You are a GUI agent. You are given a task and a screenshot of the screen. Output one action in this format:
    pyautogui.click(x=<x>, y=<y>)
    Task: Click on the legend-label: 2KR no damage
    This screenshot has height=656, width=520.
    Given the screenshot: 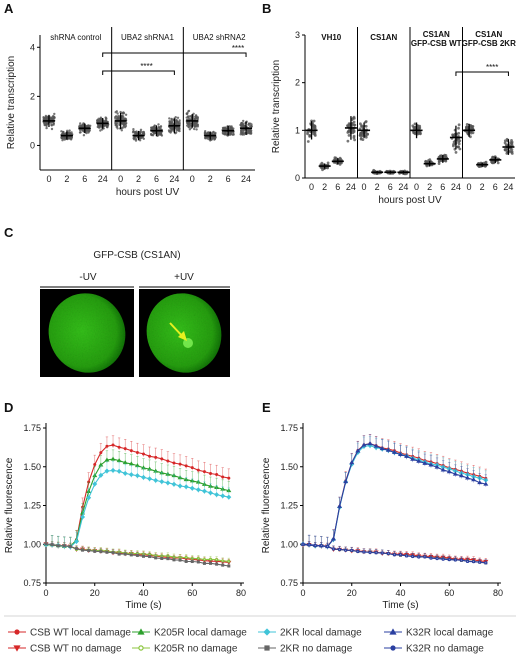 What is the action you would take?
    pyautogui.click(x=316, y=649)
    